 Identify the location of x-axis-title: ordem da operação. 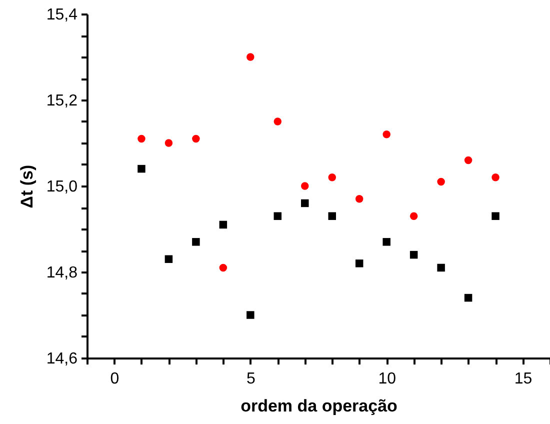
(319, 406).